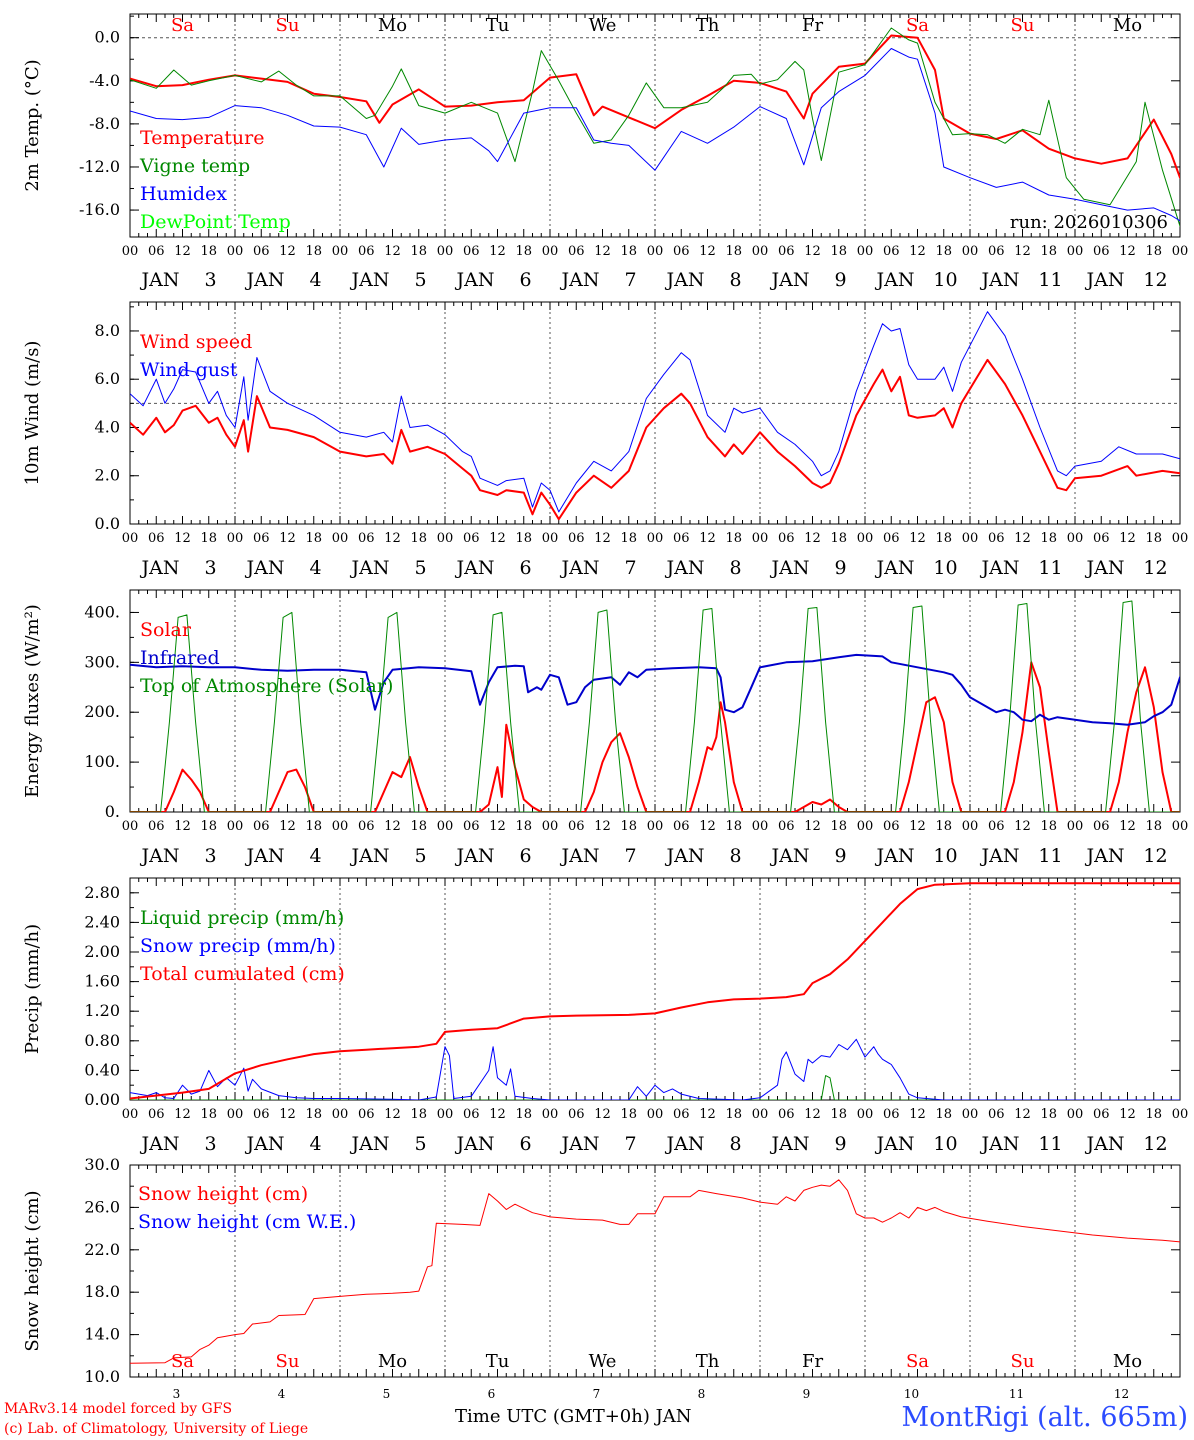  Describe the element at coordinates (102, 761) in the screenshot. I see `y-tick-label: 100.` at that location.